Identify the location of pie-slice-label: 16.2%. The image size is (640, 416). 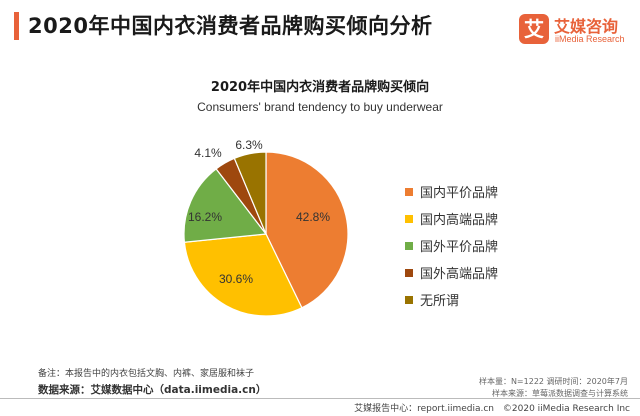
(205, 217).